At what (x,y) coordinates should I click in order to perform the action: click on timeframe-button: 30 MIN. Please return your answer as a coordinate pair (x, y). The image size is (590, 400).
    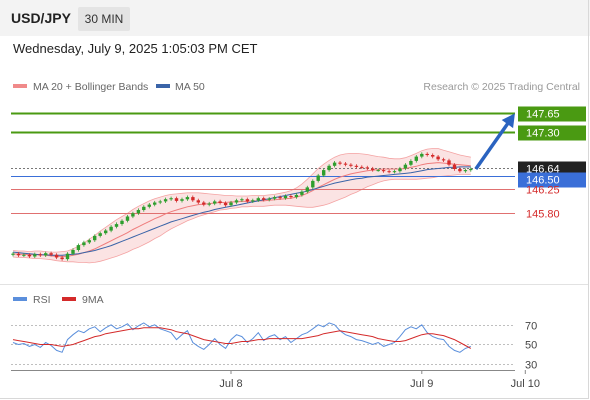
    Looking at the image, I should click on (104, 19).